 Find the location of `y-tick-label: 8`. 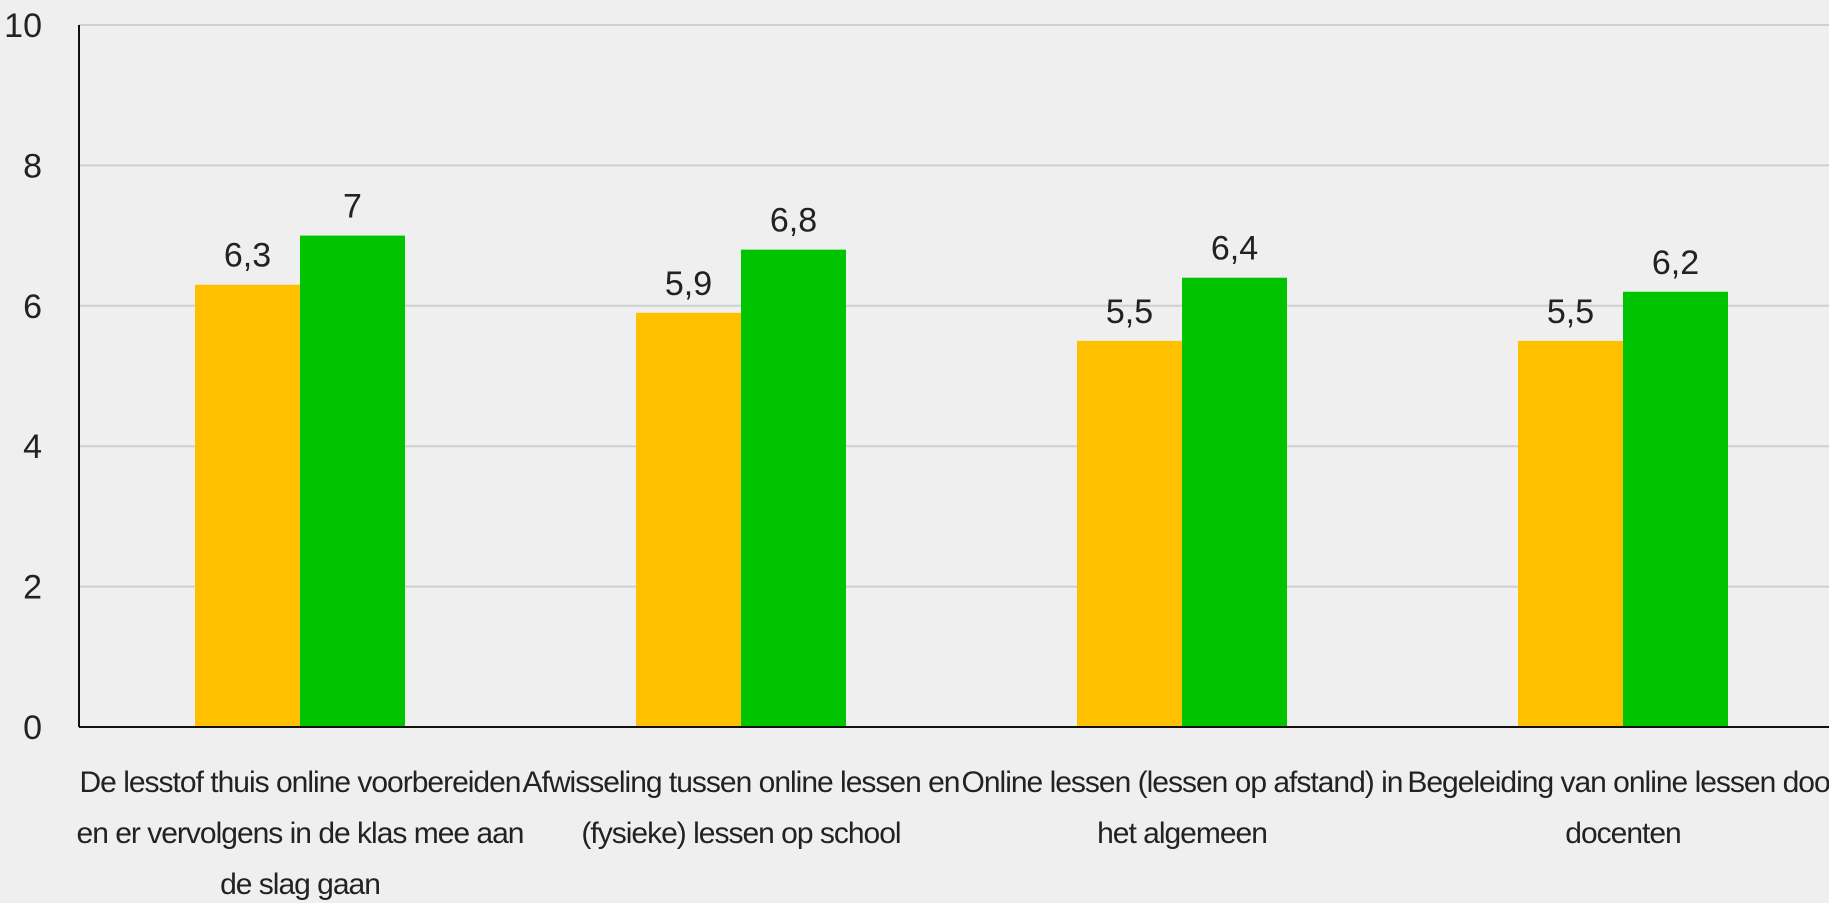

y-tick-label: 8 is located at coordinates (32, 166).